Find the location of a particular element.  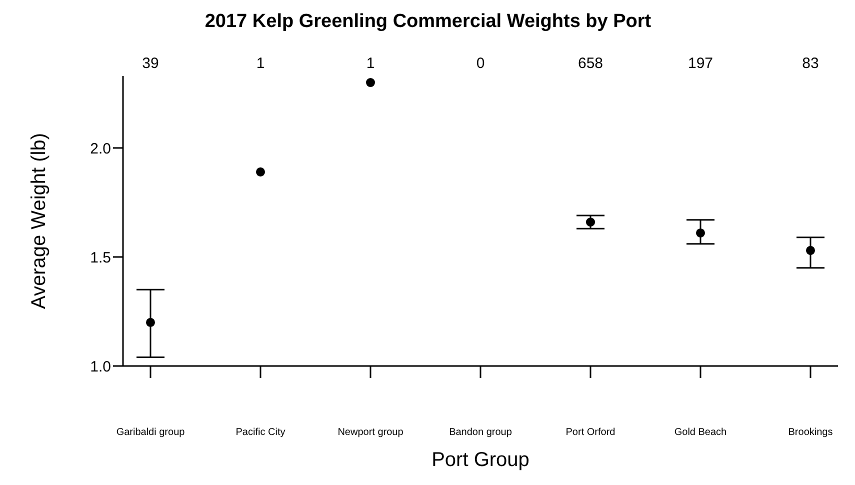

y-tick-label: 1.0 is located at coordinates (100, 367).